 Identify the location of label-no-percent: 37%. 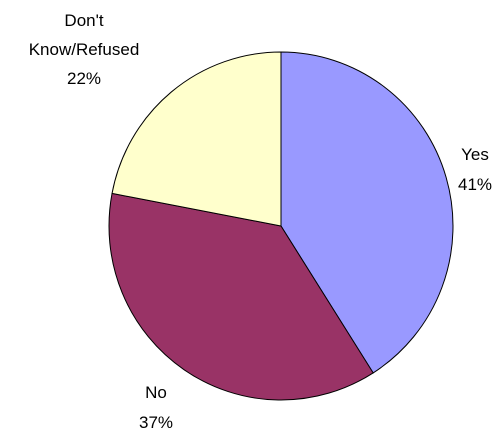
(156, 422).